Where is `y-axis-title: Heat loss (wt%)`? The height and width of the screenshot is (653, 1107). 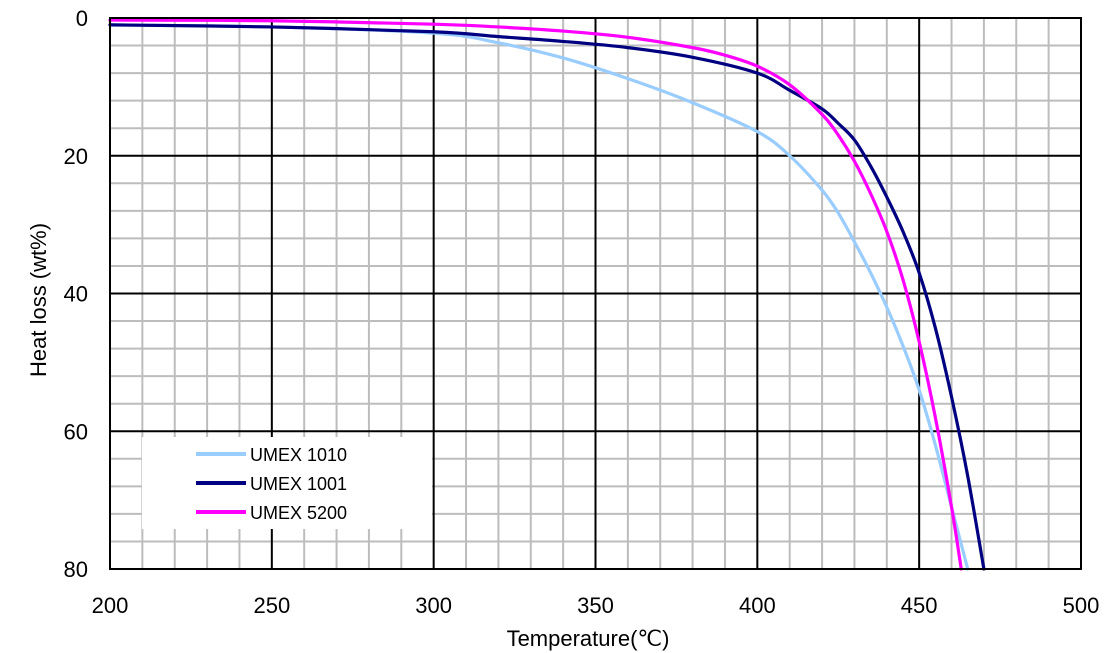
y-axis-title: Heat loss (wt%) is located at coordinates (38, 300).